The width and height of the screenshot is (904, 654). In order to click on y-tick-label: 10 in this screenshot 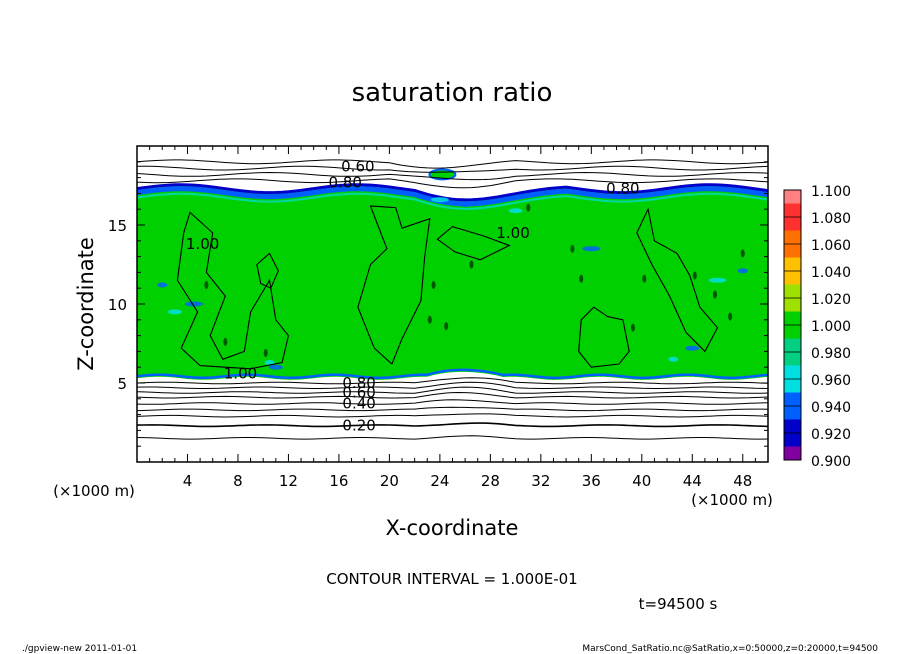, I will do `click(117, 305)`.